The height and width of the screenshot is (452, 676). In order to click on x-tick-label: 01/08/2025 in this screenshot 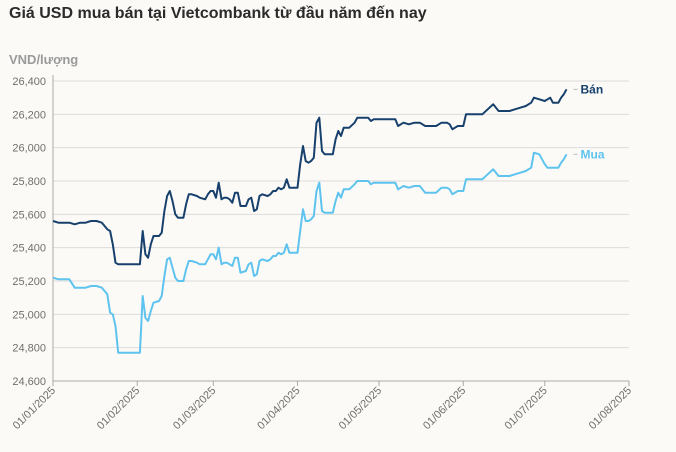, I will do `click(610, 408)`.